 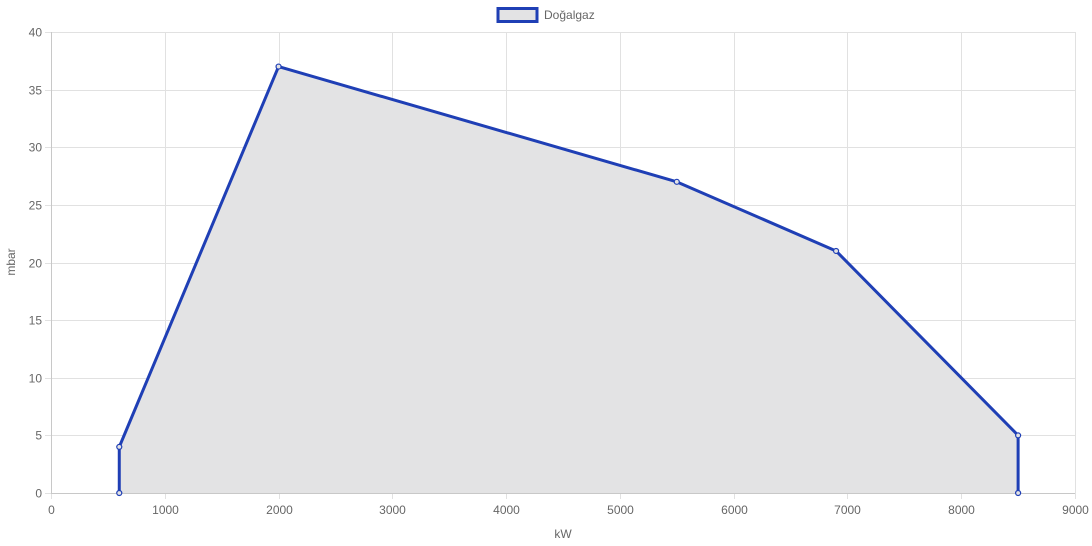 I want to click on legend: Doğalgaz, so click(x=545, y=15).